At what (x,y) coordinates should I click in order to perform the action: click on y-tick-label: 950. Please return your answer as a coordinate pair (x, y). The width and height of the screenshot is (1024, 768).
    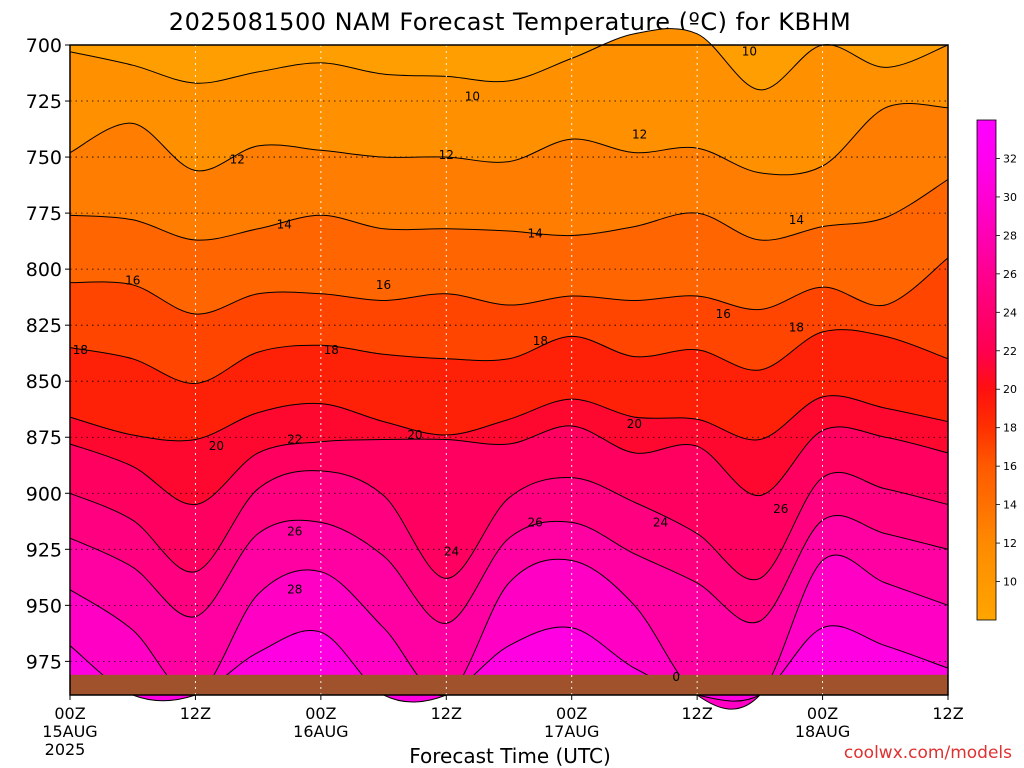
    Looking at the image, I should click on (44, 606).